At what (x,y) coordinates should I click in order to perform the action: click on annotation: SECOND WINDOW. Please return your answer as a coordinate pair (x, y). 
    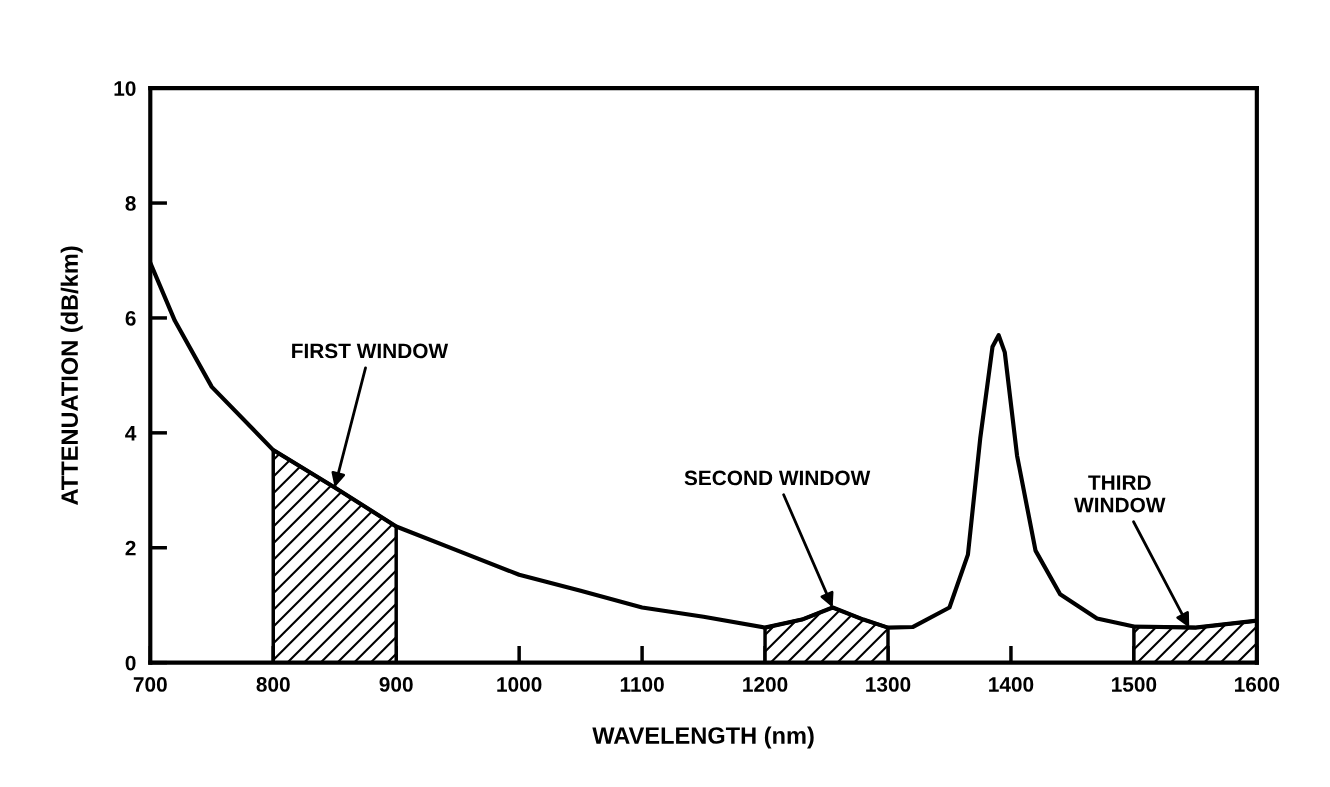
    Looking at the image, I should click on (777, 478).